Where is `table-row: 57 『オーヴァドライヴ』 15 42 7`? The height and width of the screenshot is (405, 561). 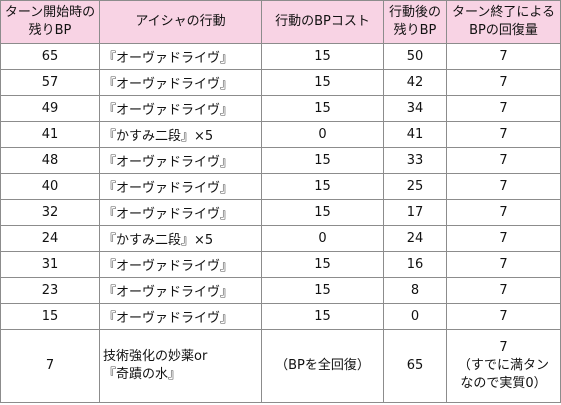 table-row: 57 『オーヴァドライヴ』 15 42 7 is located at coordinates (280, 82).